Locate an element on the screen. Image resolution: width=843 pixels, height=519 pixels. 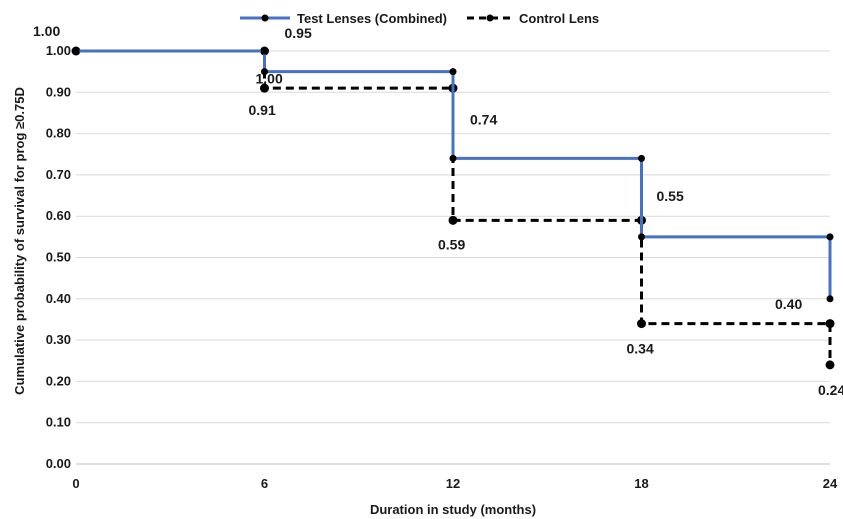
y-tick-label: 0.30 is located at coordinates (58, 339).